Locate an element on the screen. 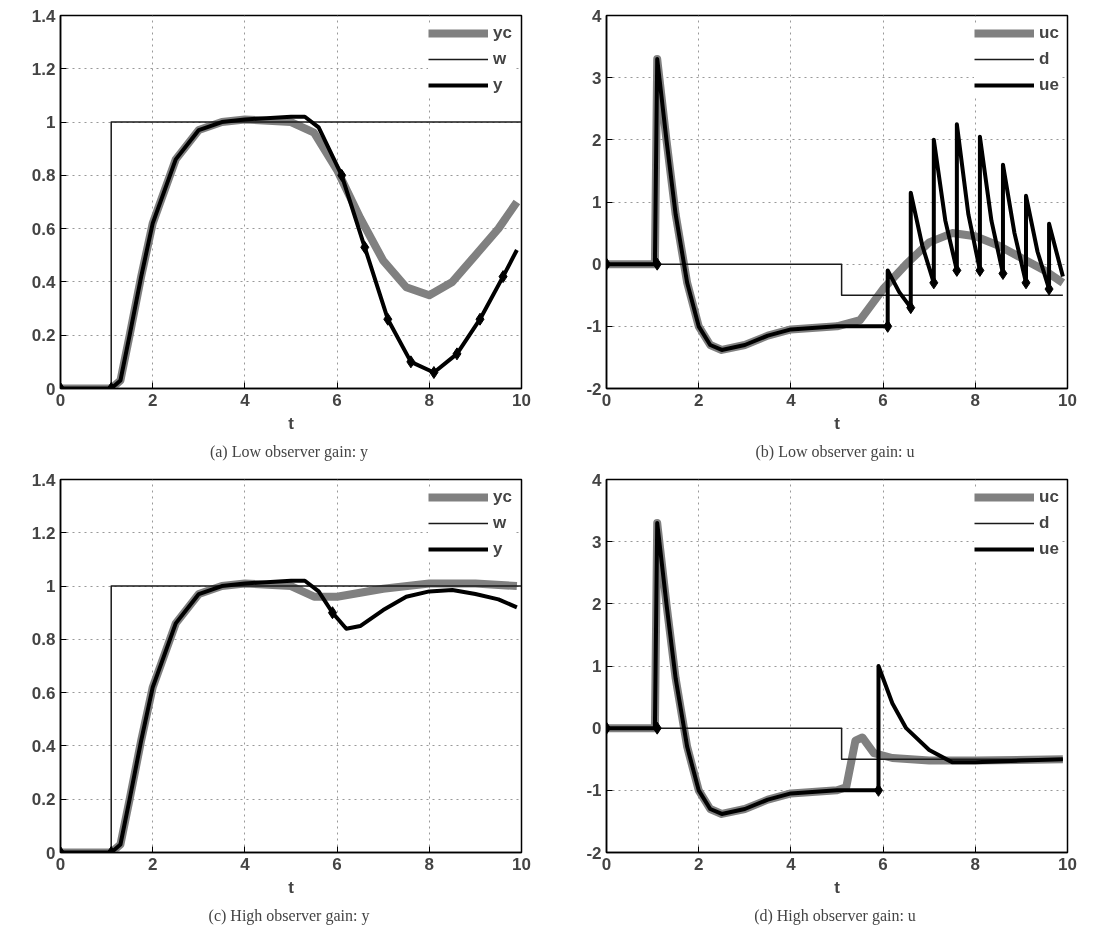  text: (a) Low observer gain: y is located at coordinates (289, 451).